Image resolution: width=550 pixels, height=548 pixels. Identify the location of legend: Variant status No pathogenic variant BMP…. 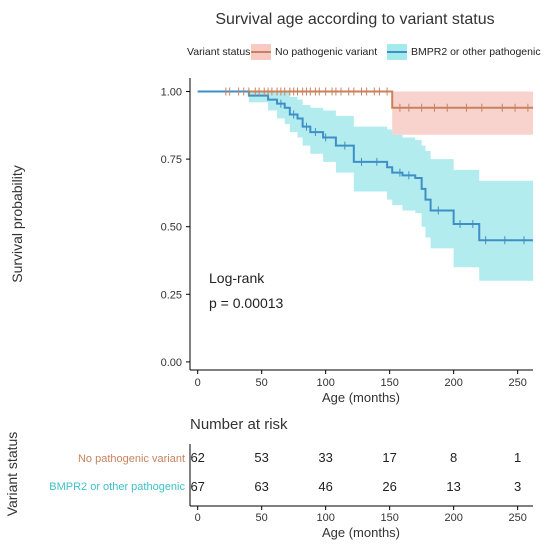
(364, 52).